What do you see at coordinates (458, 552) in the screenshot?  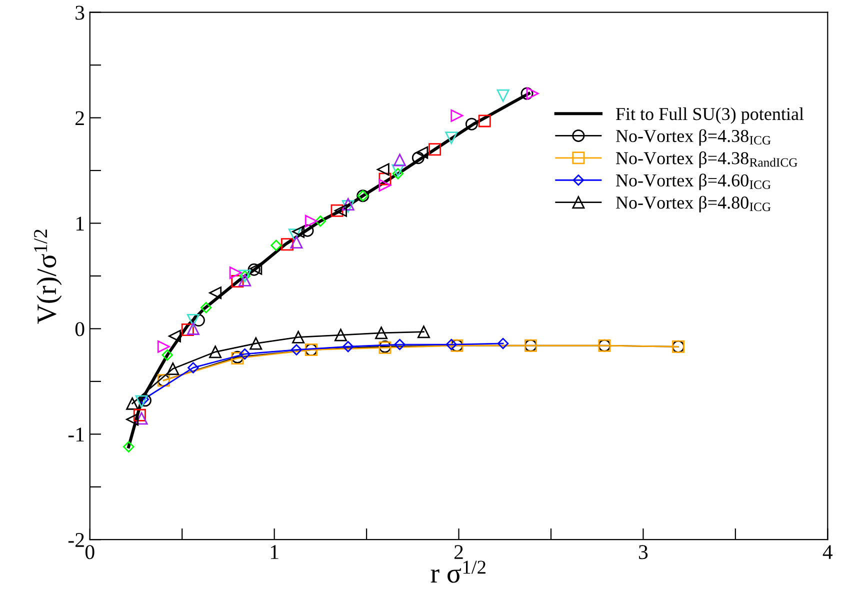 I see `x-tick-label: 2` at bounding box center [458, 552].